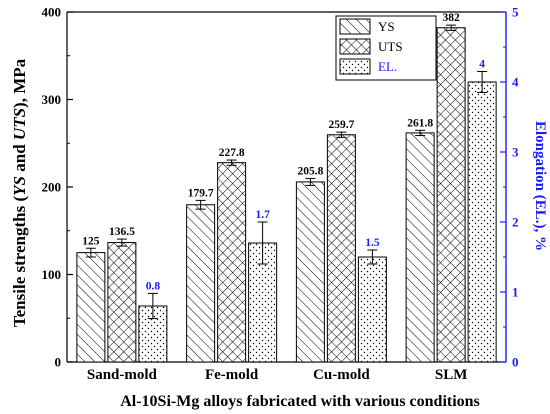  I want to click on y2-tick-label: 4, so click(515, 82).